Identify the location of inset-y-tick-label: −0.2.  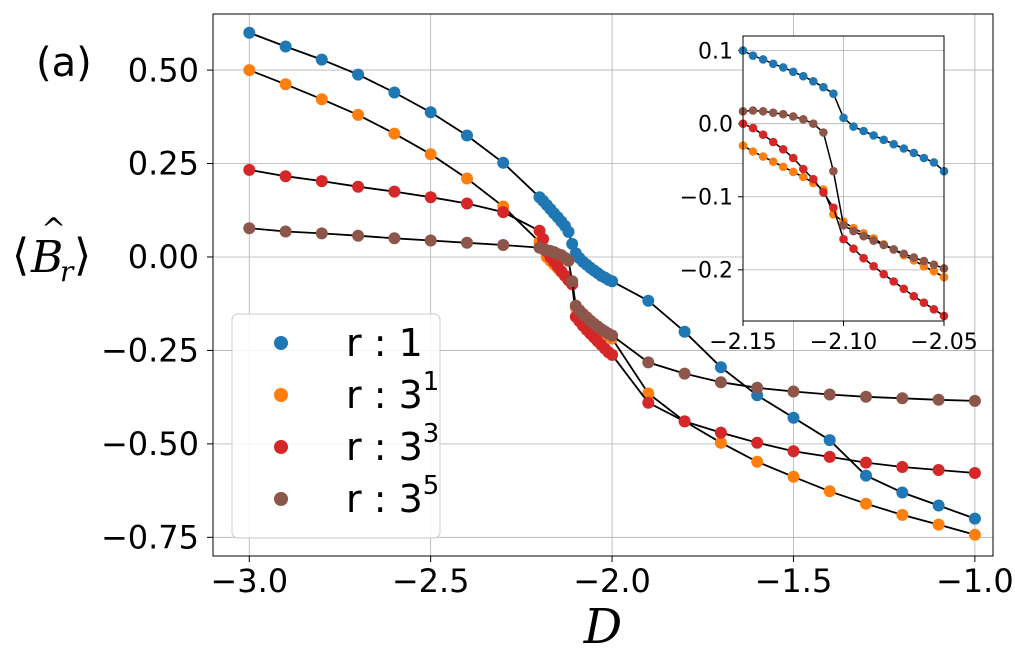
(706, 271).